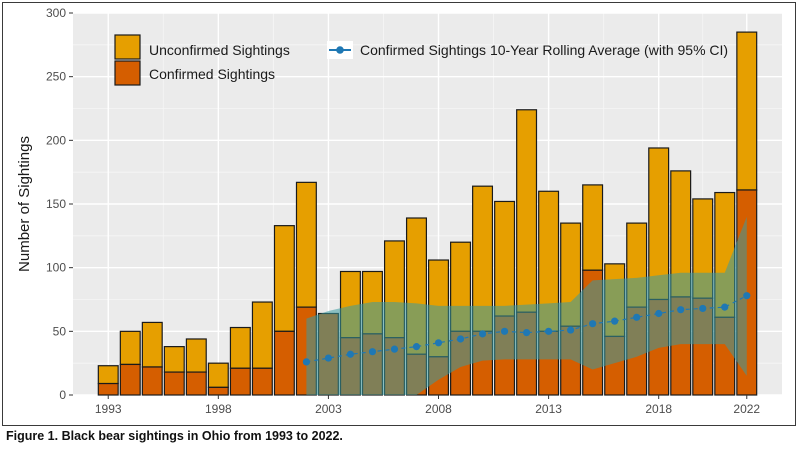 The width and height of the screenshot is (800, 450). I want to click on rolling-average-point-2022, so click(747, 296).